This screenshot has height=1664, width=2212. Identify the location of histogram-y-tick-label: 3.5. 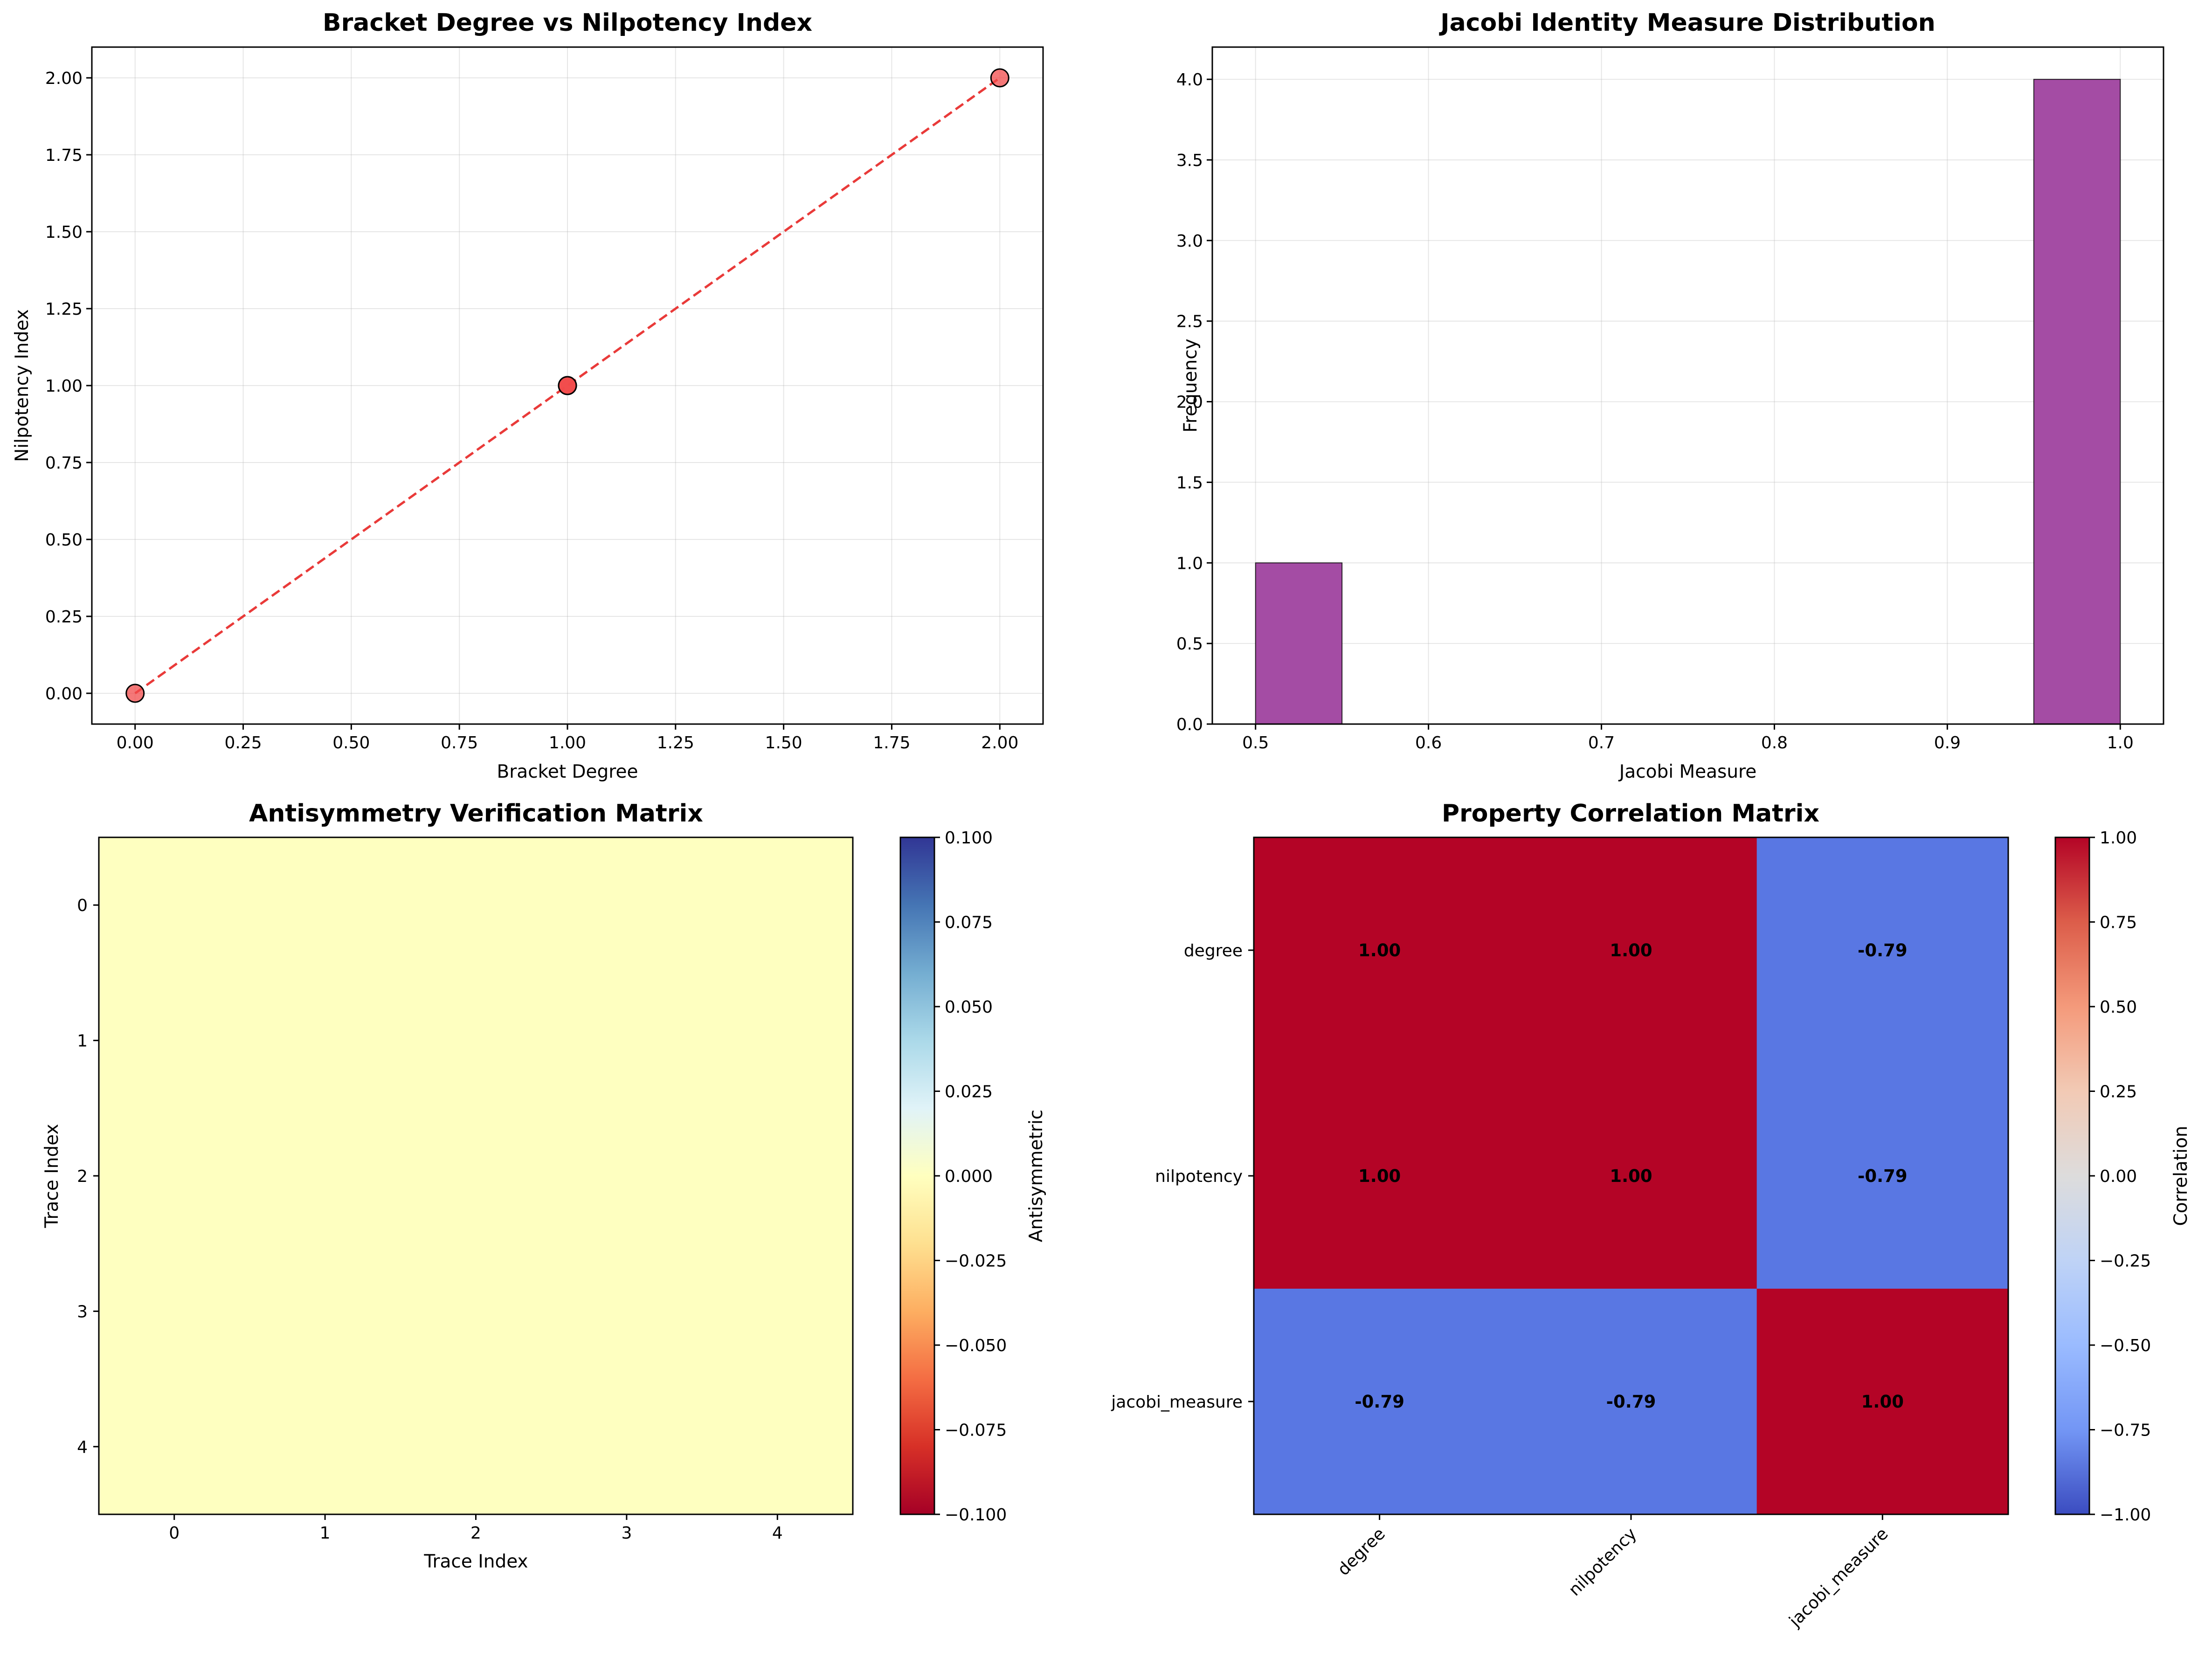
(1189, 160).